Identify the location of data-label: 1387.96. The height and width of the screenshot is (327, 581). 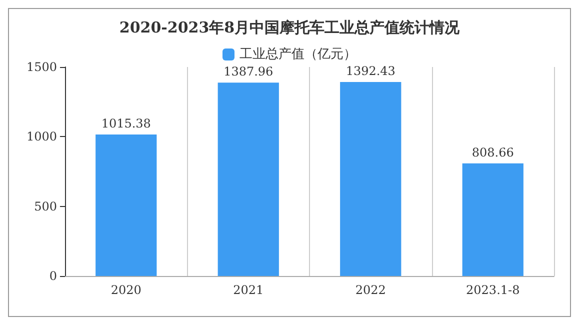
(249, 71).